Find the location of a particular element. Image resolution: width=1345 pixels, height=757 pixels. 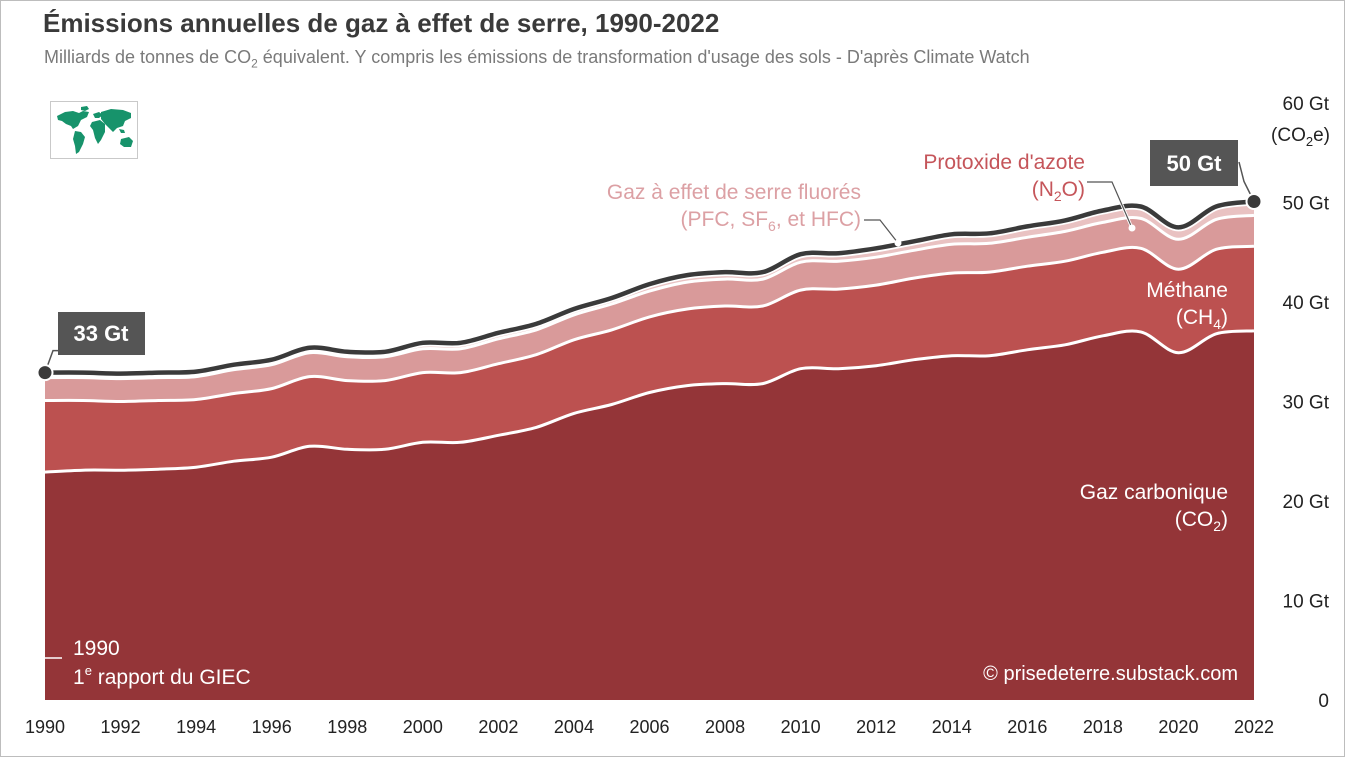

y-tick-label: 40 Gt is located at coordinates (1306, 303).